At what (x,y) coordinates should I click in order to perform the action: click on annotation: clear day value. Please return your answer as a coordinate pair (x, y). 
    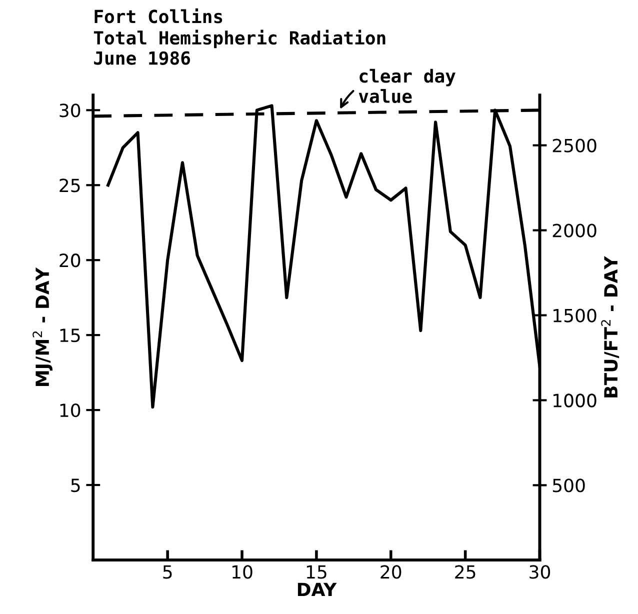
    Looking at the image, I should click on (407, 86).